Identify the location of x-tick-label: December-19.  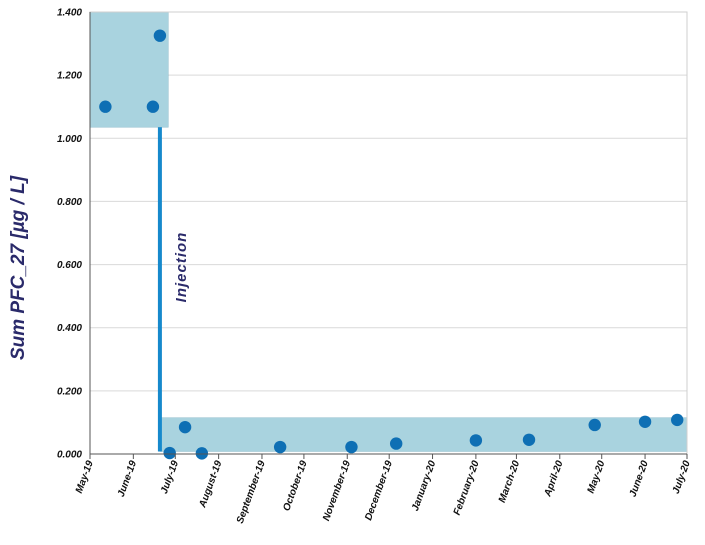
(379, 490).